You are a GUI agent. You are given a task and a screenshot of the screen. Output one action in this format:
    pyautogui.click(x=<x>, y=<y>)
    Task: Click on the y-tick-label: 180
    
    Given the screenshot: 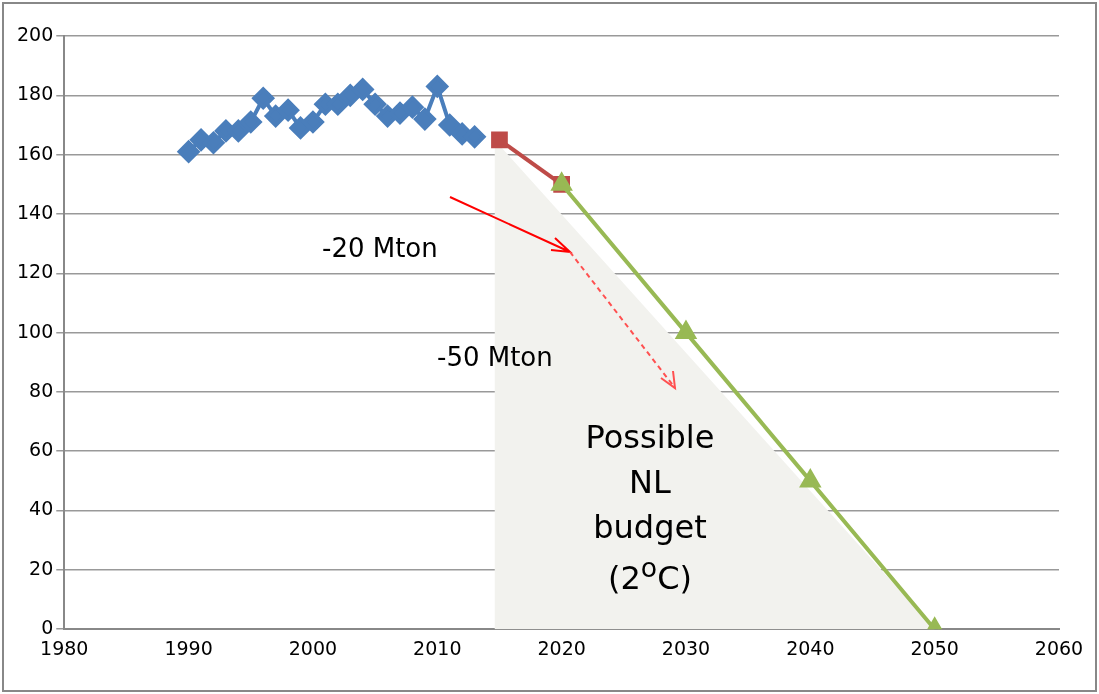 What is the action you would take?
    pyautogui.click(x=35, y=93)
    